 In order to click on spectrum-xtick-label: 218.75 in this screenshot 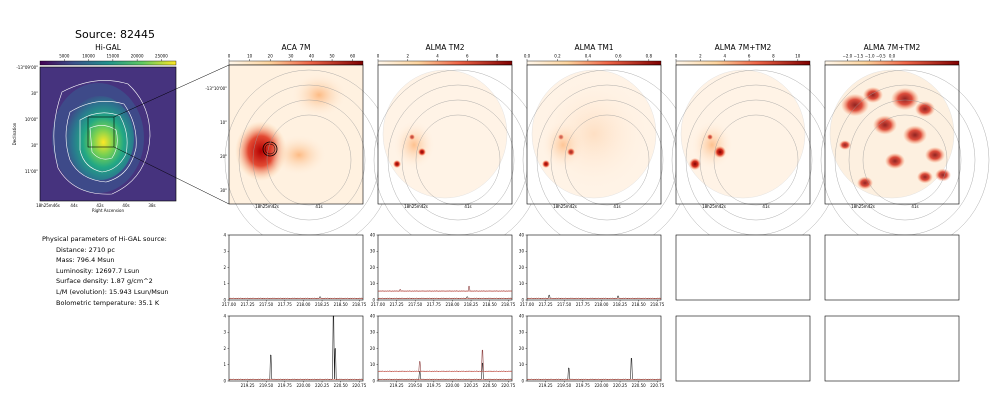, I will do `click(508, 304)`.